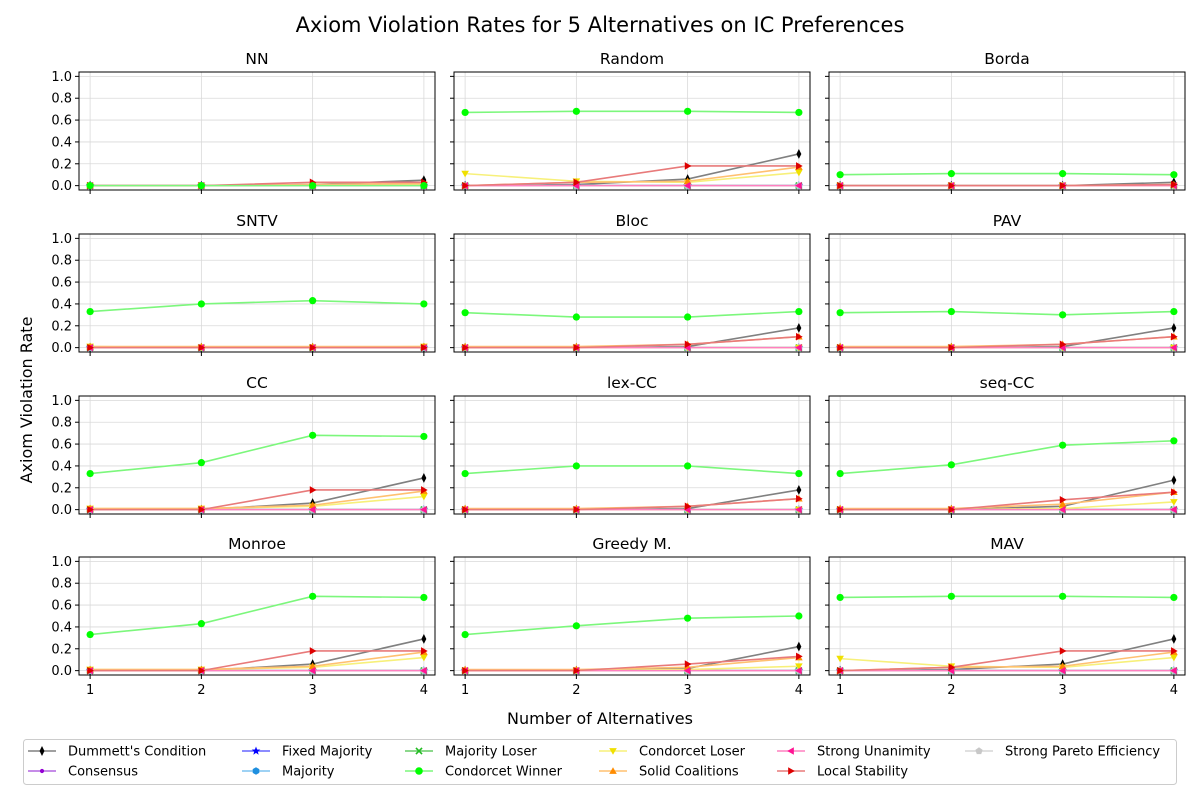  What do you see at coordinates (692, 752) in the screenshot?
I see `legend-label: Condorcet Loser` at bounding box center [692, 752].